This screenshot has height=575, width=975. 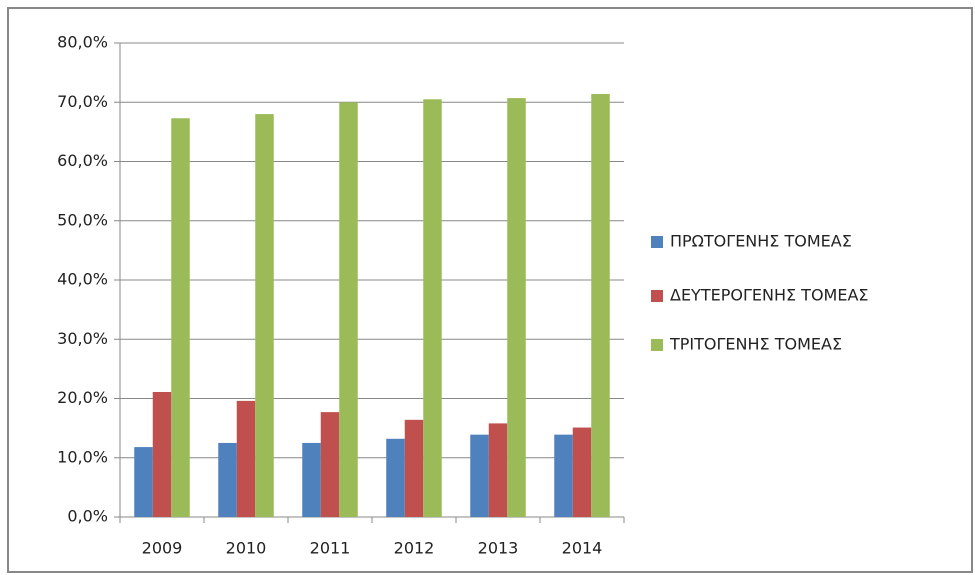 I want to click on legend-label: ΤΡΙΤΟΓΕΝΗΣ ΤΟΜΕΑΣ, so click(x=755, y=344).